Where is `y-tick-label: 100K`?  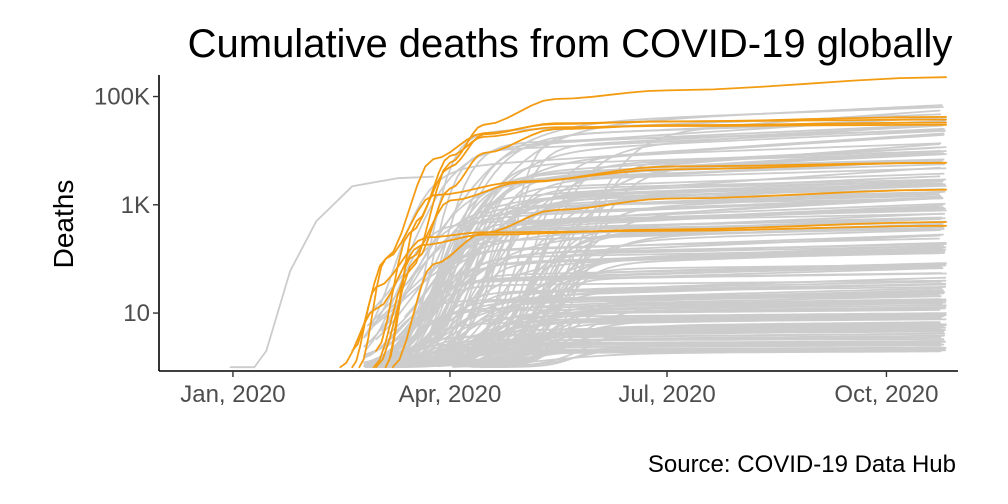
y-tick-label: 100K is located at coordinates (122, 97).